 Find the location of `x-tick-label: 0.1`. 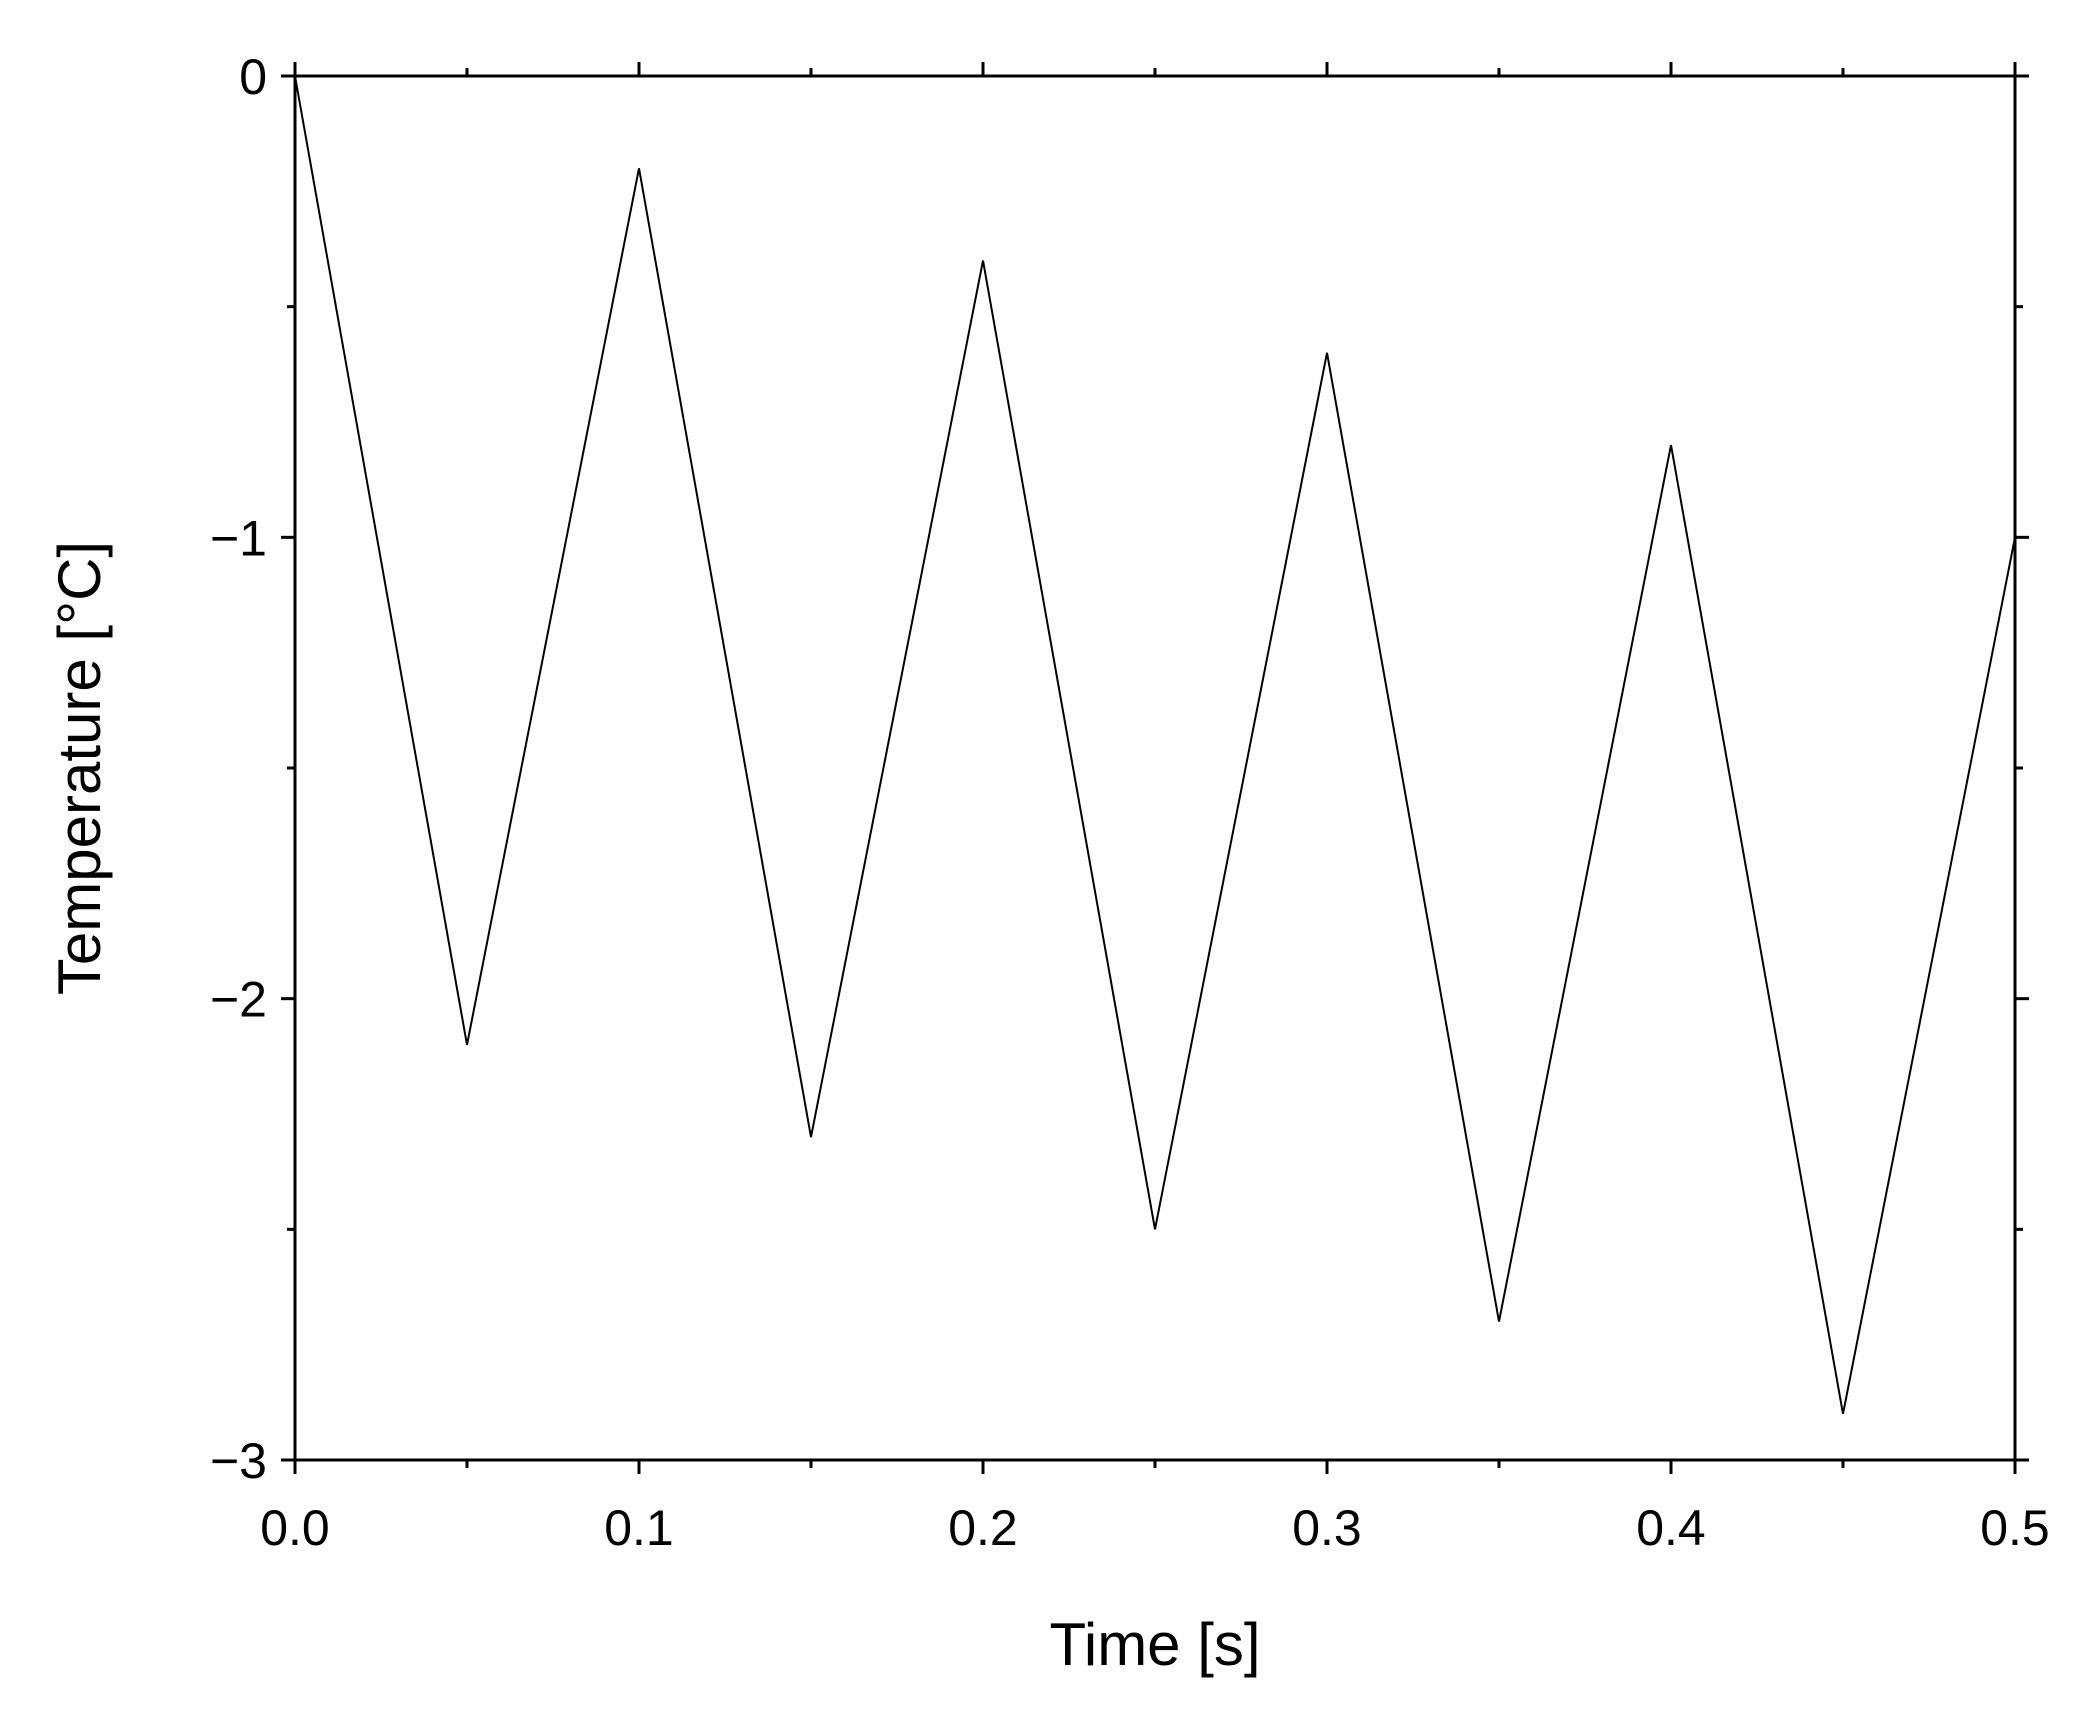

x-tick-label: 0.1 is located at coordinates (639, 1528).